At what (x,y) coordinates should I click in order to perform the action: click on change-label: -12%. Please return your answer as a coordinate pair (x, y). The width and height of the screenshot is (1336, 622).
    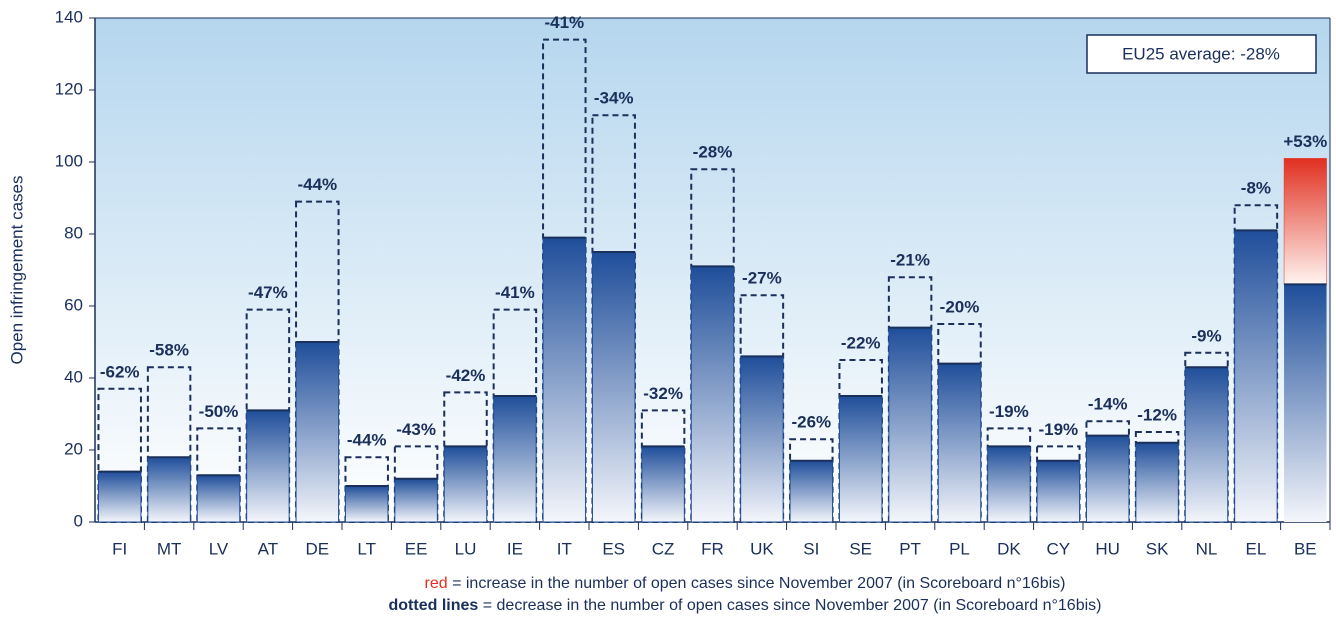
    Looking at the image, I should click on (1157, 414).